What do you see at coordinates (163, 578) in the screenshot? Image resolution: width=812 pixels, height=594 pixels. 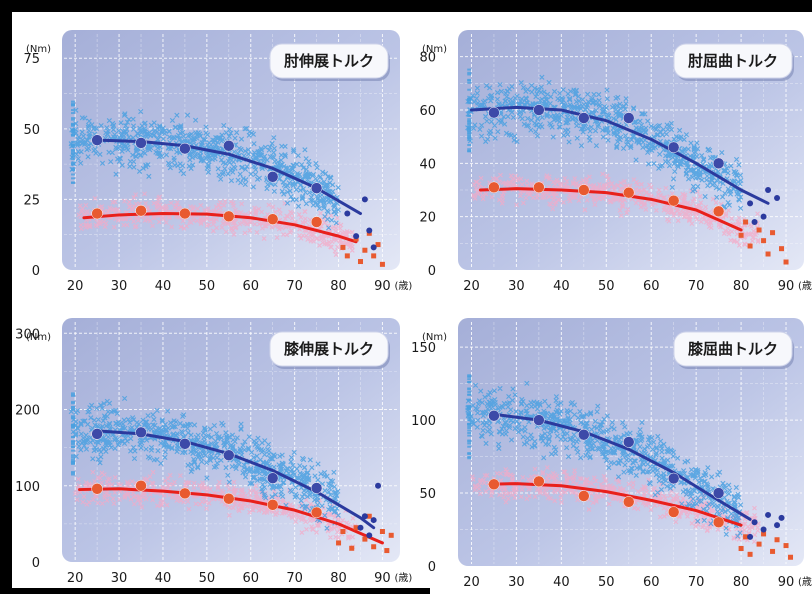 I see `x-tick-label: 40` at bounding box center [163, 578].